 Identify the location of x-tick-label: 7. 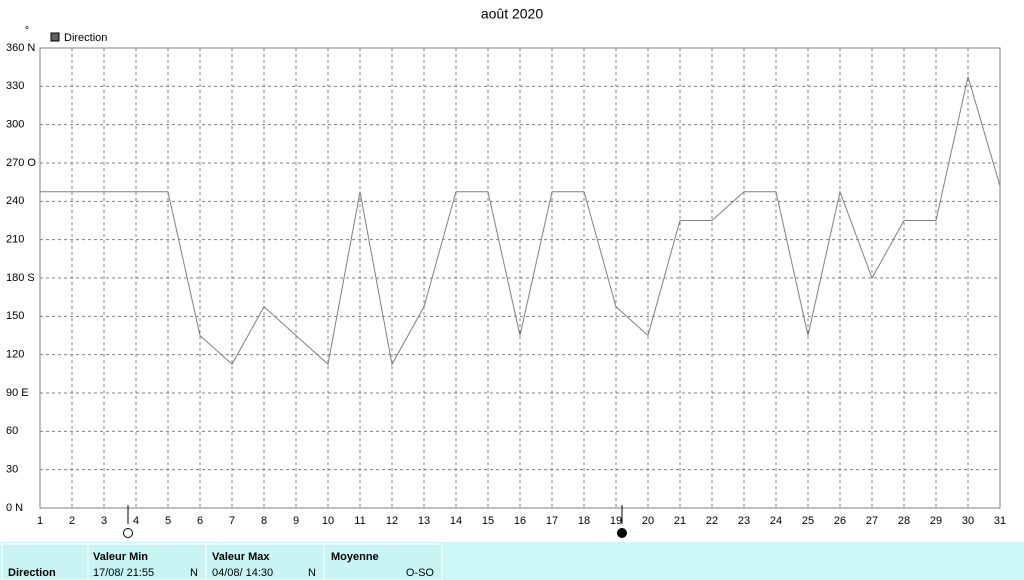
(232, 521).